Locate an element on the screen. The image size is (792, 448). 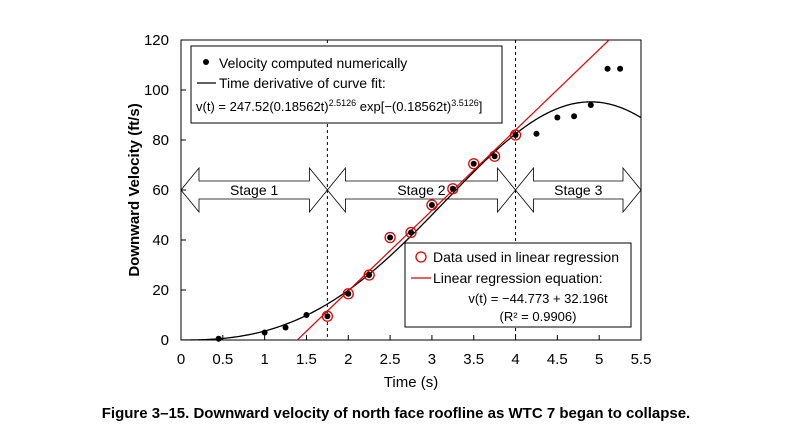
stage-label-1: Stage 1 is located at coordinates (254, 190).